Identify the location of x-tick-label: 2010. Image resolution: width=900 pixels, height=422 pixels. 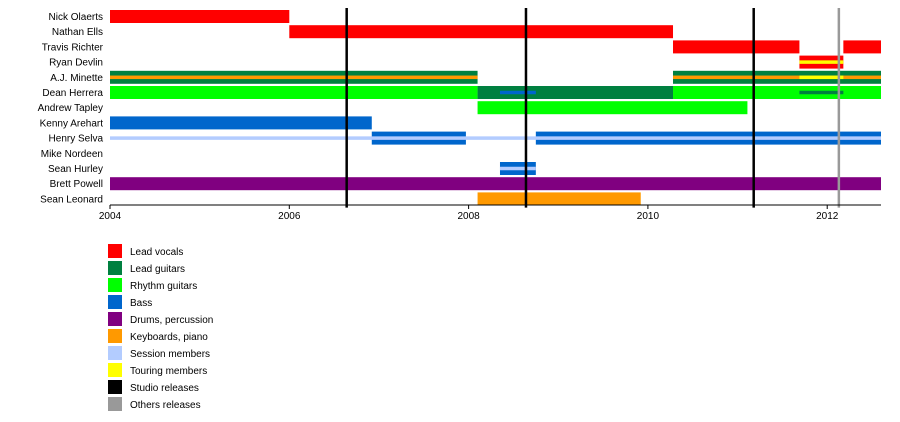
(648, 216).